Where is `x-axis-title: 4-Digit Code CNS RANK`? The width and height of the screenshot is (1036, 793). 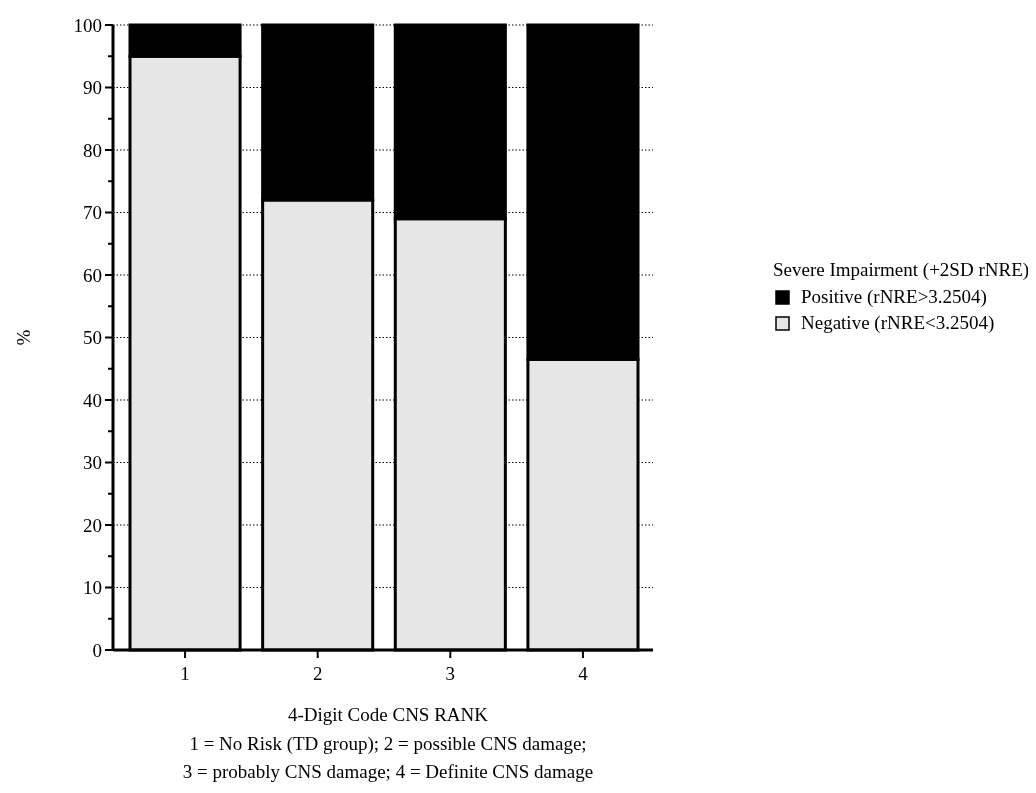 x-axis-title: 4-Digit Code CNS RANK is located at coordinates (388, 714).